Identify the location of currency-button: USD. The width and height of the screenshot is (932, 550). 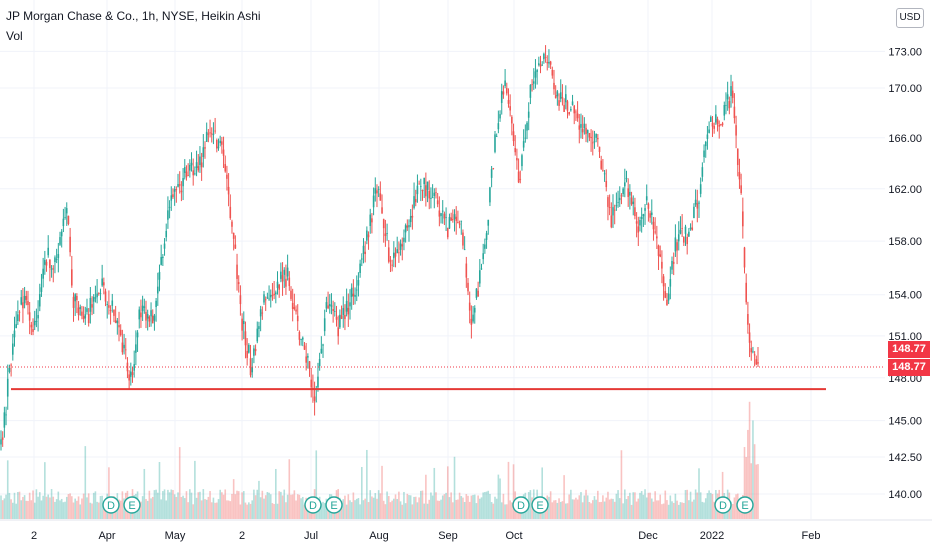
(910, 18).